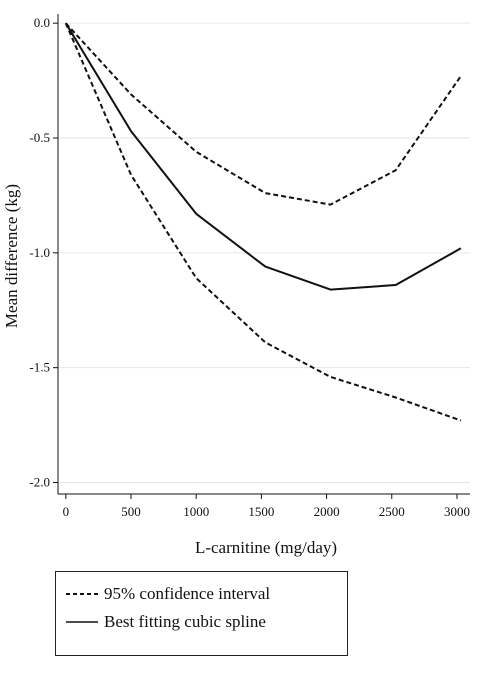 The image size is (491, 675). Describe the element at coordinates (457, 511) in the screenshot. I see `x-tick-label: 3000` at that location.